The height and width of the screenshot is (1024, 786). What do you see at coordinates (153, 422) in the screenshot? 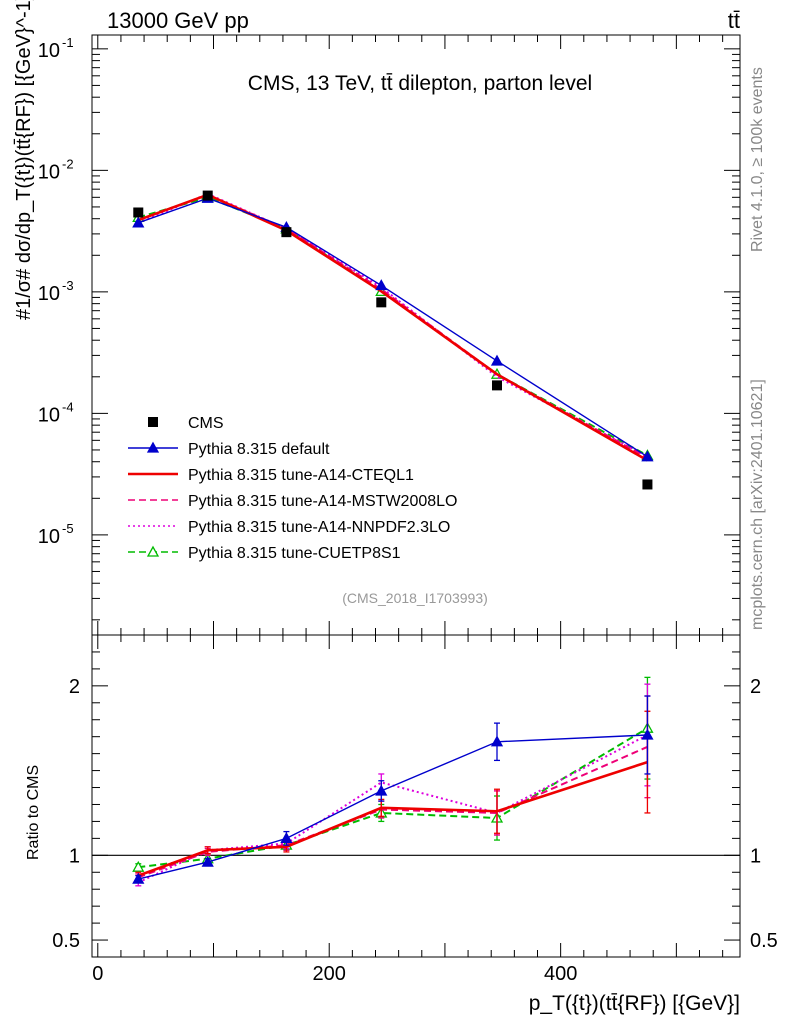
I see `legend-marker-data` at bounding box center [153, 422].